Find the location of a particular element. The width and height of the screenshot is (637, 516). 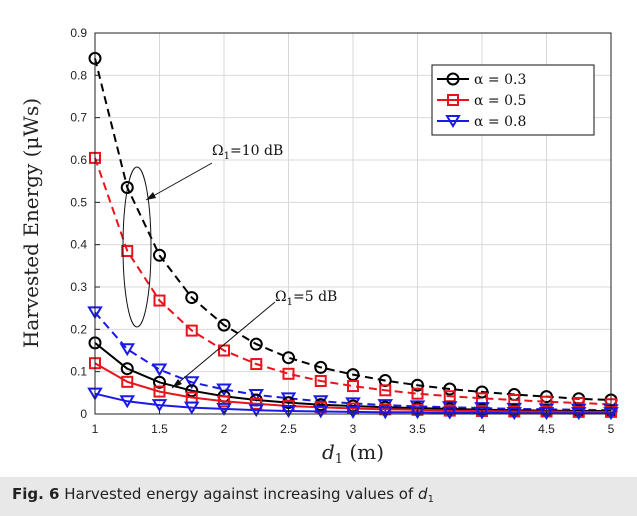

annotation-5db: Ω1=5 dB is located at coordinates (254, 339).